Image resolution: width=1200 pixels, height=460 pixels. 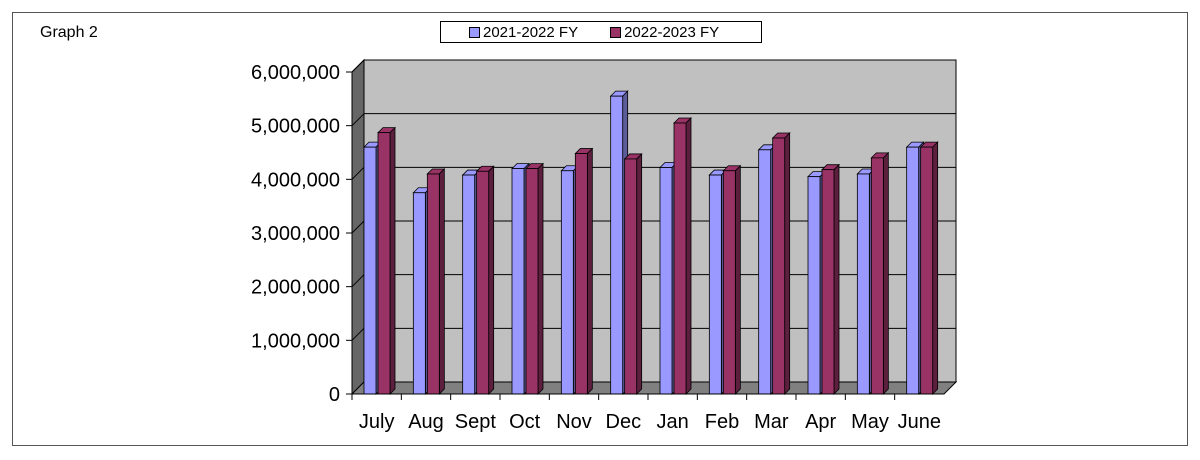 What do you see at coordinates (295, 180) in the screenshot?
I see `y-tick-label: 4,000,000` at bounding box center [295, 180].